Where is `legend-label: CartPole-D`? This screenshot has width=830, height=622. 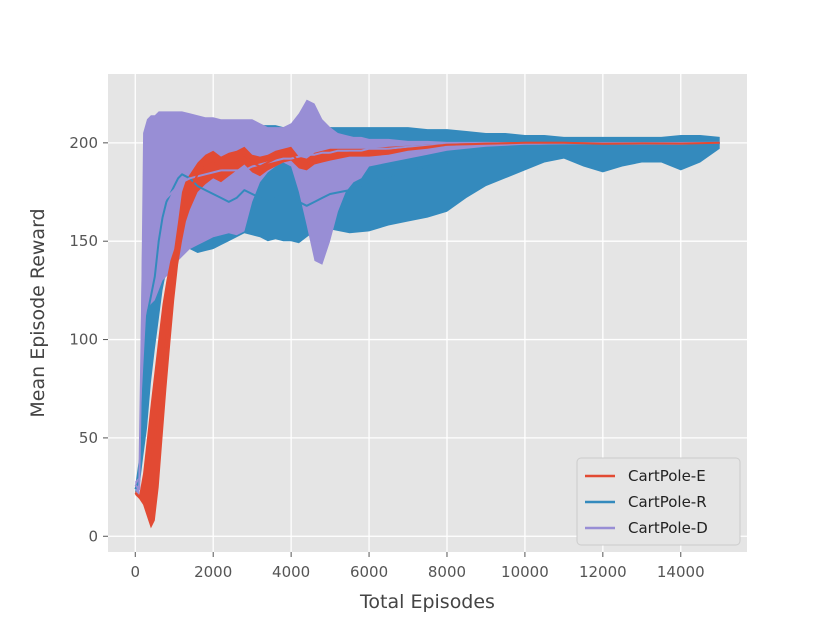 legend-label: CartPole-D is located at coordinates (668, 528).